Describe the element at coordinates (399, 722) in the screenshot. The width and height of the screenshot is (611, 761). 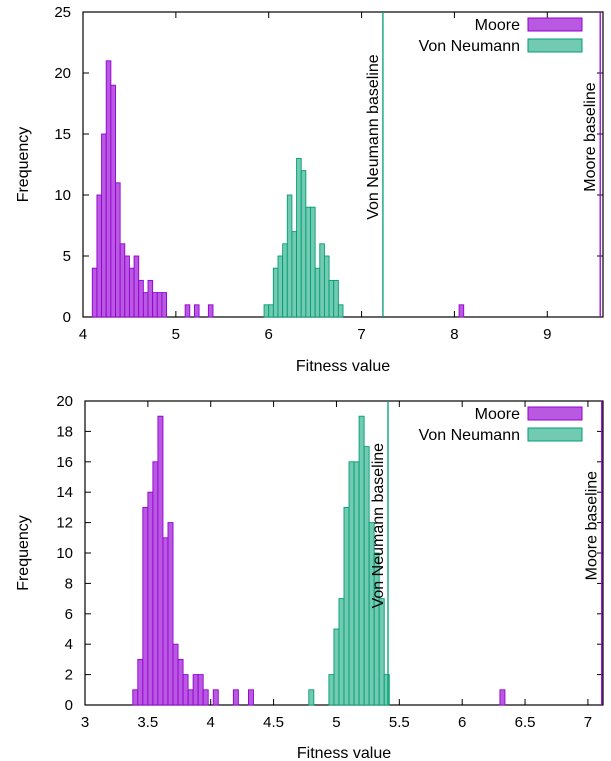
I see `x-tick-label: 5.5` at that location.